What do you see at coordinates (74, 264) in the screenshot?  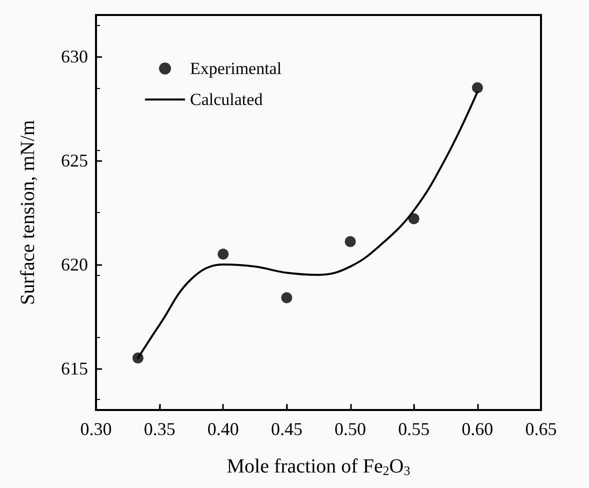 I see `y-tick-label: 620` at bounding box center [74, 264].